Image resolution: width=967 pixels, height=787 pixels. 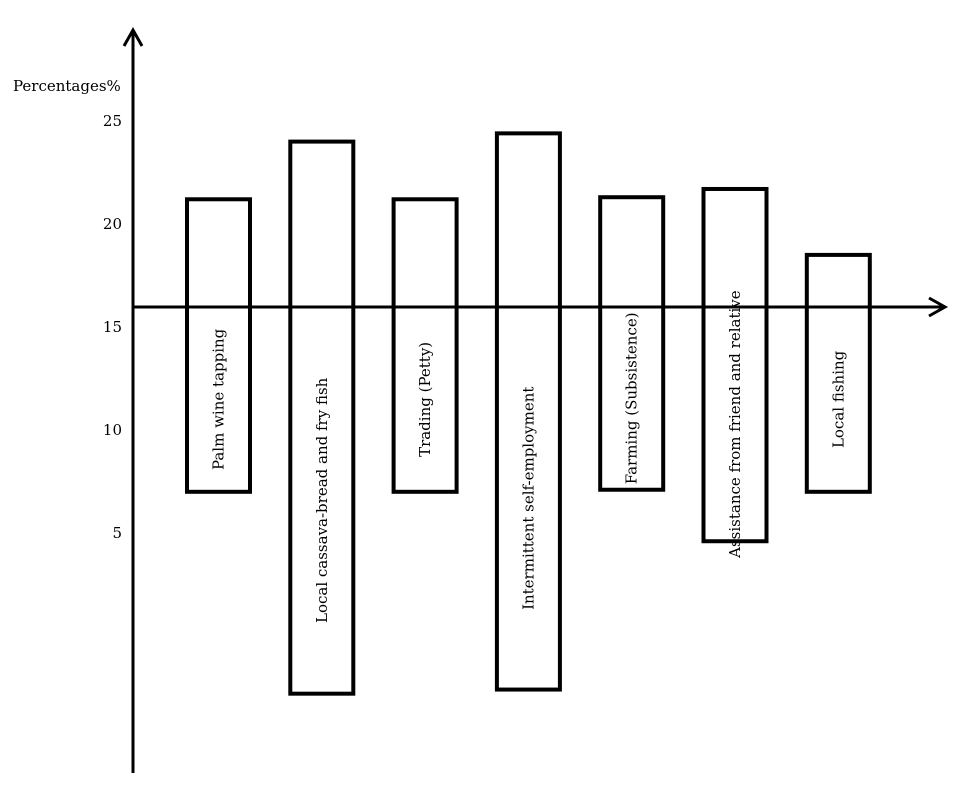 I want to click on category-label: Palm wine tapping, so click(x=219, y=399).